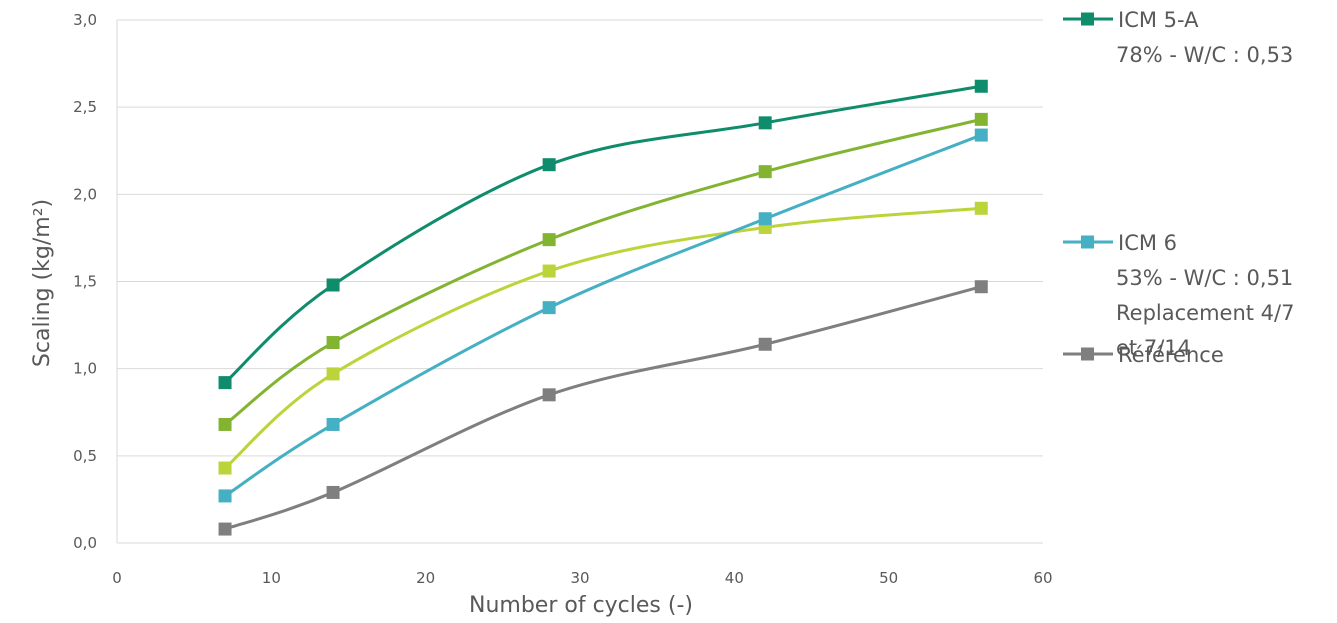 The height and width of the screenshot is (623, 1337). I want to click on x-tick-label: 30, so click(579, 578).